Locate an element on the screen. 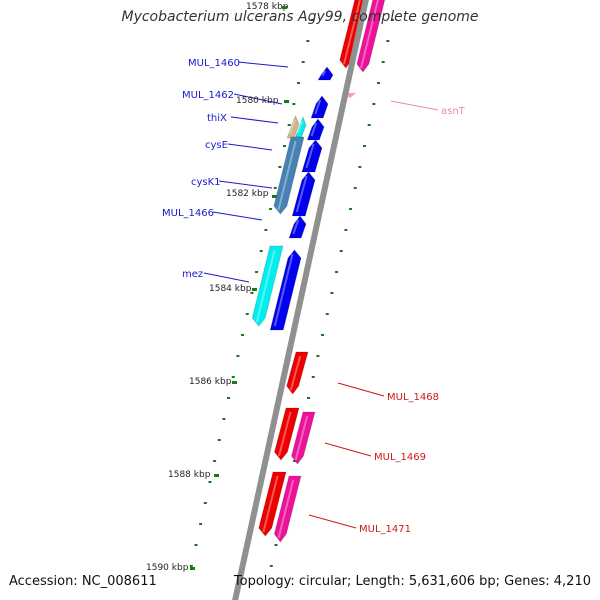 The image size is (600, 600). cds-magenta-mul1471-shade is located at coordinates (286, 509).